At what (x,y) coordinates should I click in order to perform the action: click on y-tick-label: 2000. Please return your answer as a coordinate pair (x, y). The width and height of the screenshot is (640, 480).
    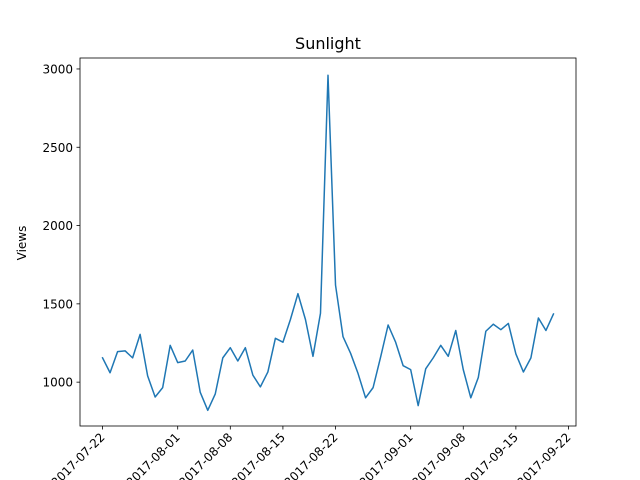
    Looking at the image, I should click on (57, 226).